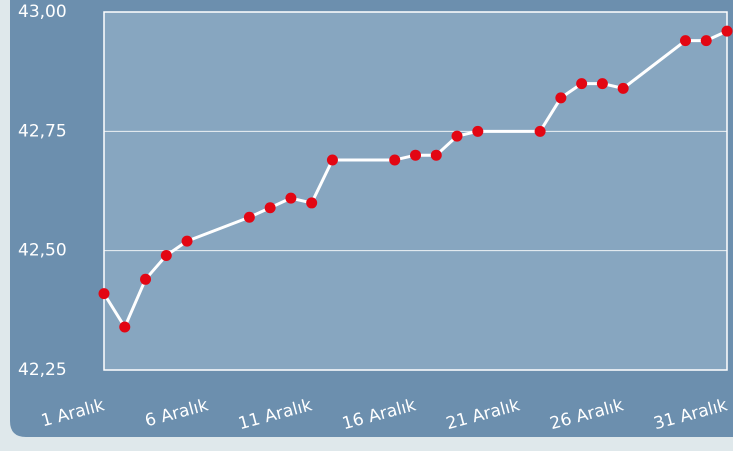 This screenshot has height=451, width=733. What do you see at coordinates (42, 131) in the screenshot?
I see `y-tick-label: 42,75` at bounding box center [42, 131].